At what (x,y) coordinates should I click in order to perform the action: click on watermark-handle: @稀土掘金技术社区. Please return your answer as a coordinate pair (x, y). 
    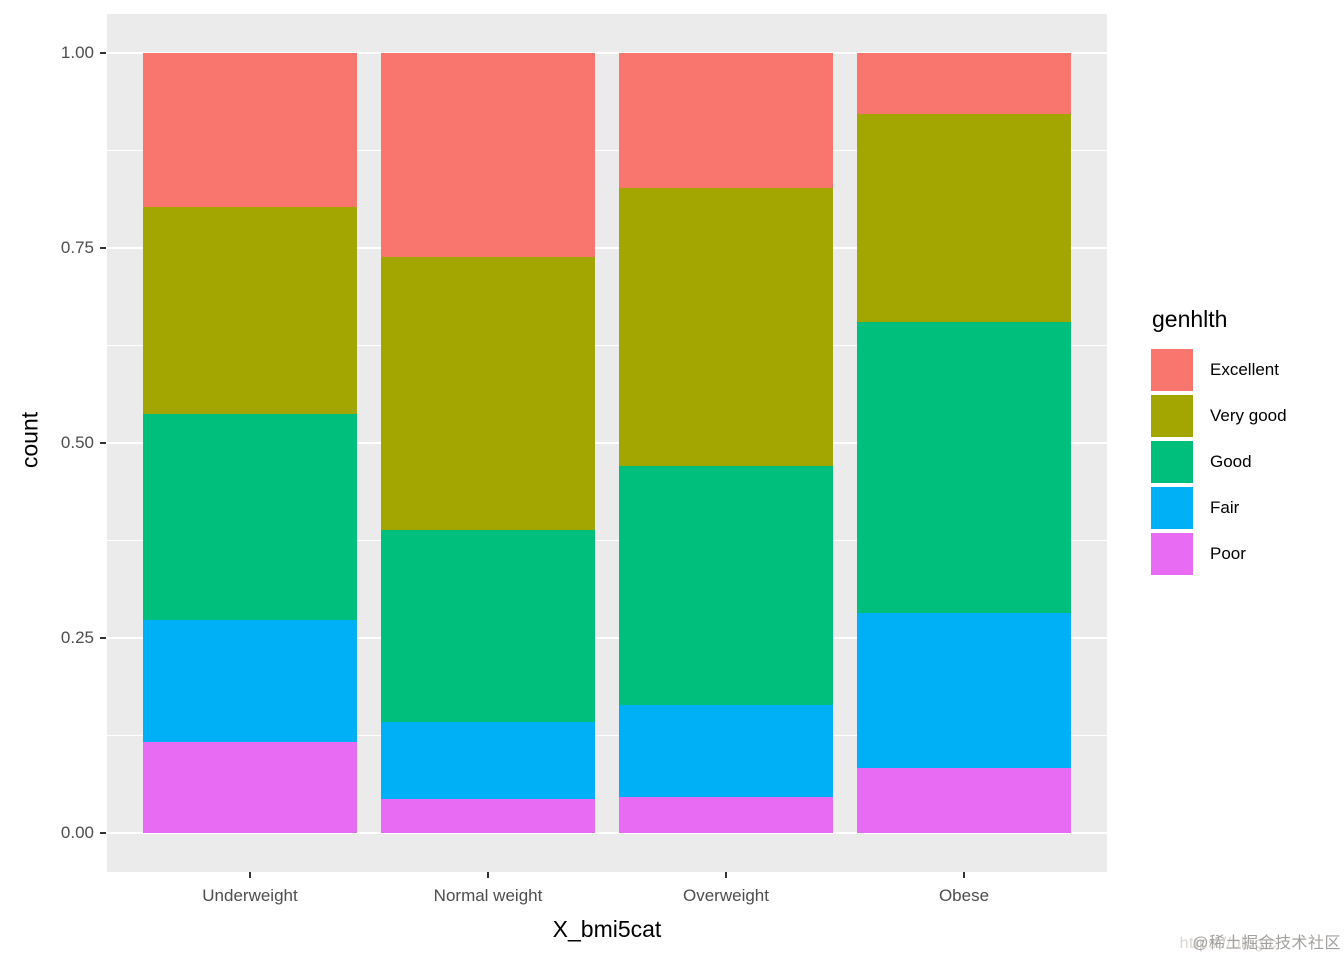
    Looking at the image, I should click on (1266, 943).